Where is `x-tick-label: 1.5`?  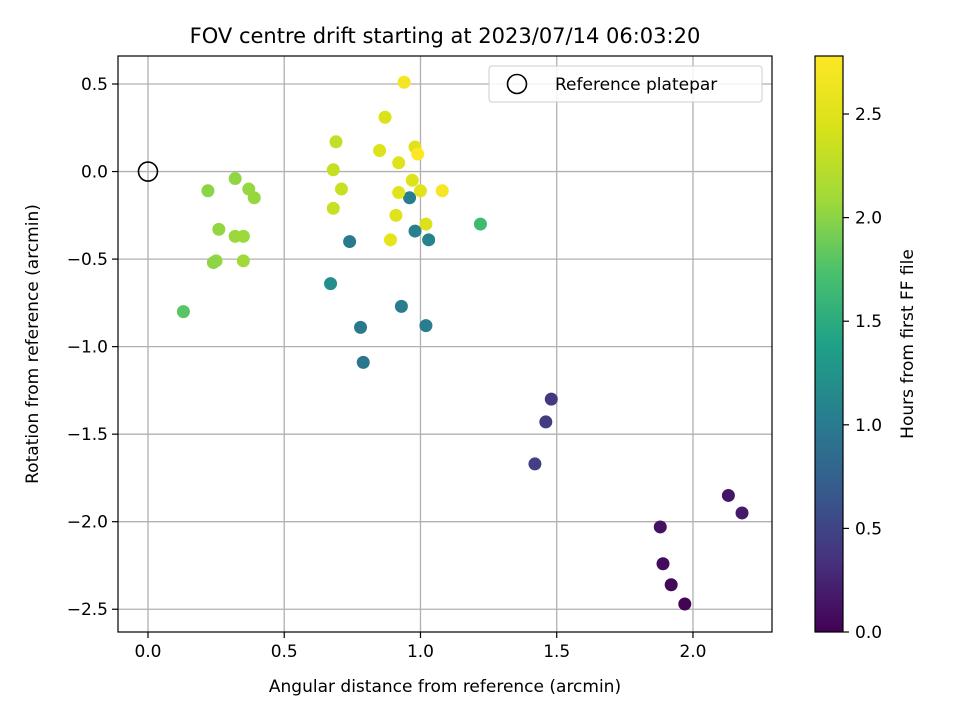
x-tick-label: 1.5 is located at coordinates (556, 652).